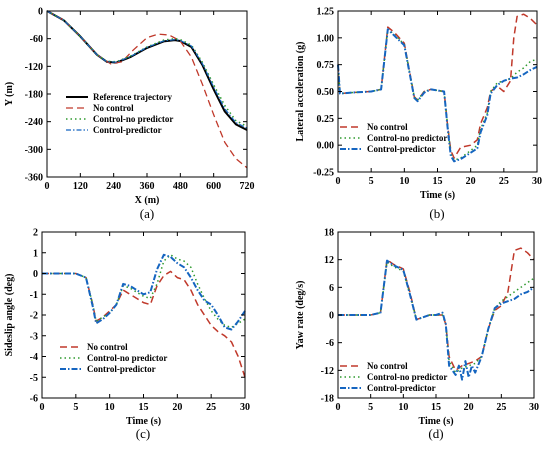  What do you see at coordinates (326, 92) in the screenshot?
I see `y-tick-label: 0.50` at bounding box center [326, 92].